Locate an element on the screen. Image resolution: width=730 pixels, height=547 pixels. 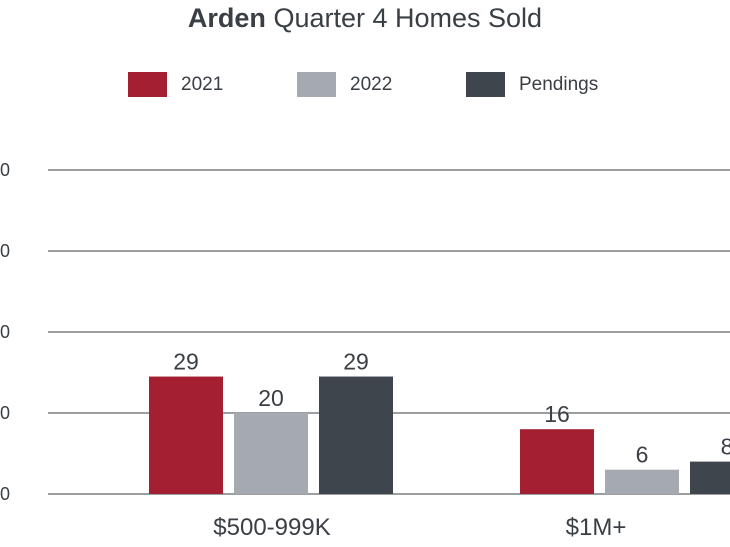
chart-title: Arden Quarter 4 Homes Sold is located at coordinates (365, 18).